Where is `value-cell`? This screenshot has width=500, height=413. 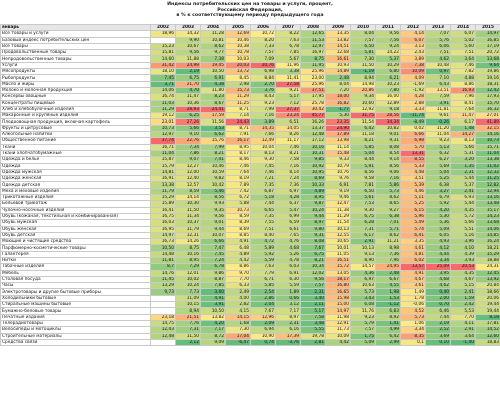 value-cell is located at coordinates (163, 342).